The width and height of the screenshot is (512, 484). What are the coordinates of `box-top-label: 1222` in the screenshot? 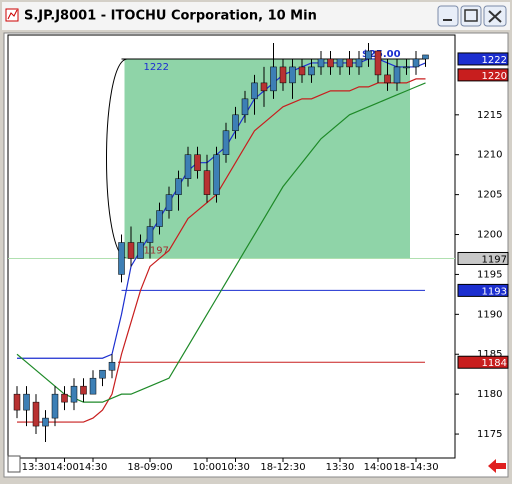 It's located at (156, 67).